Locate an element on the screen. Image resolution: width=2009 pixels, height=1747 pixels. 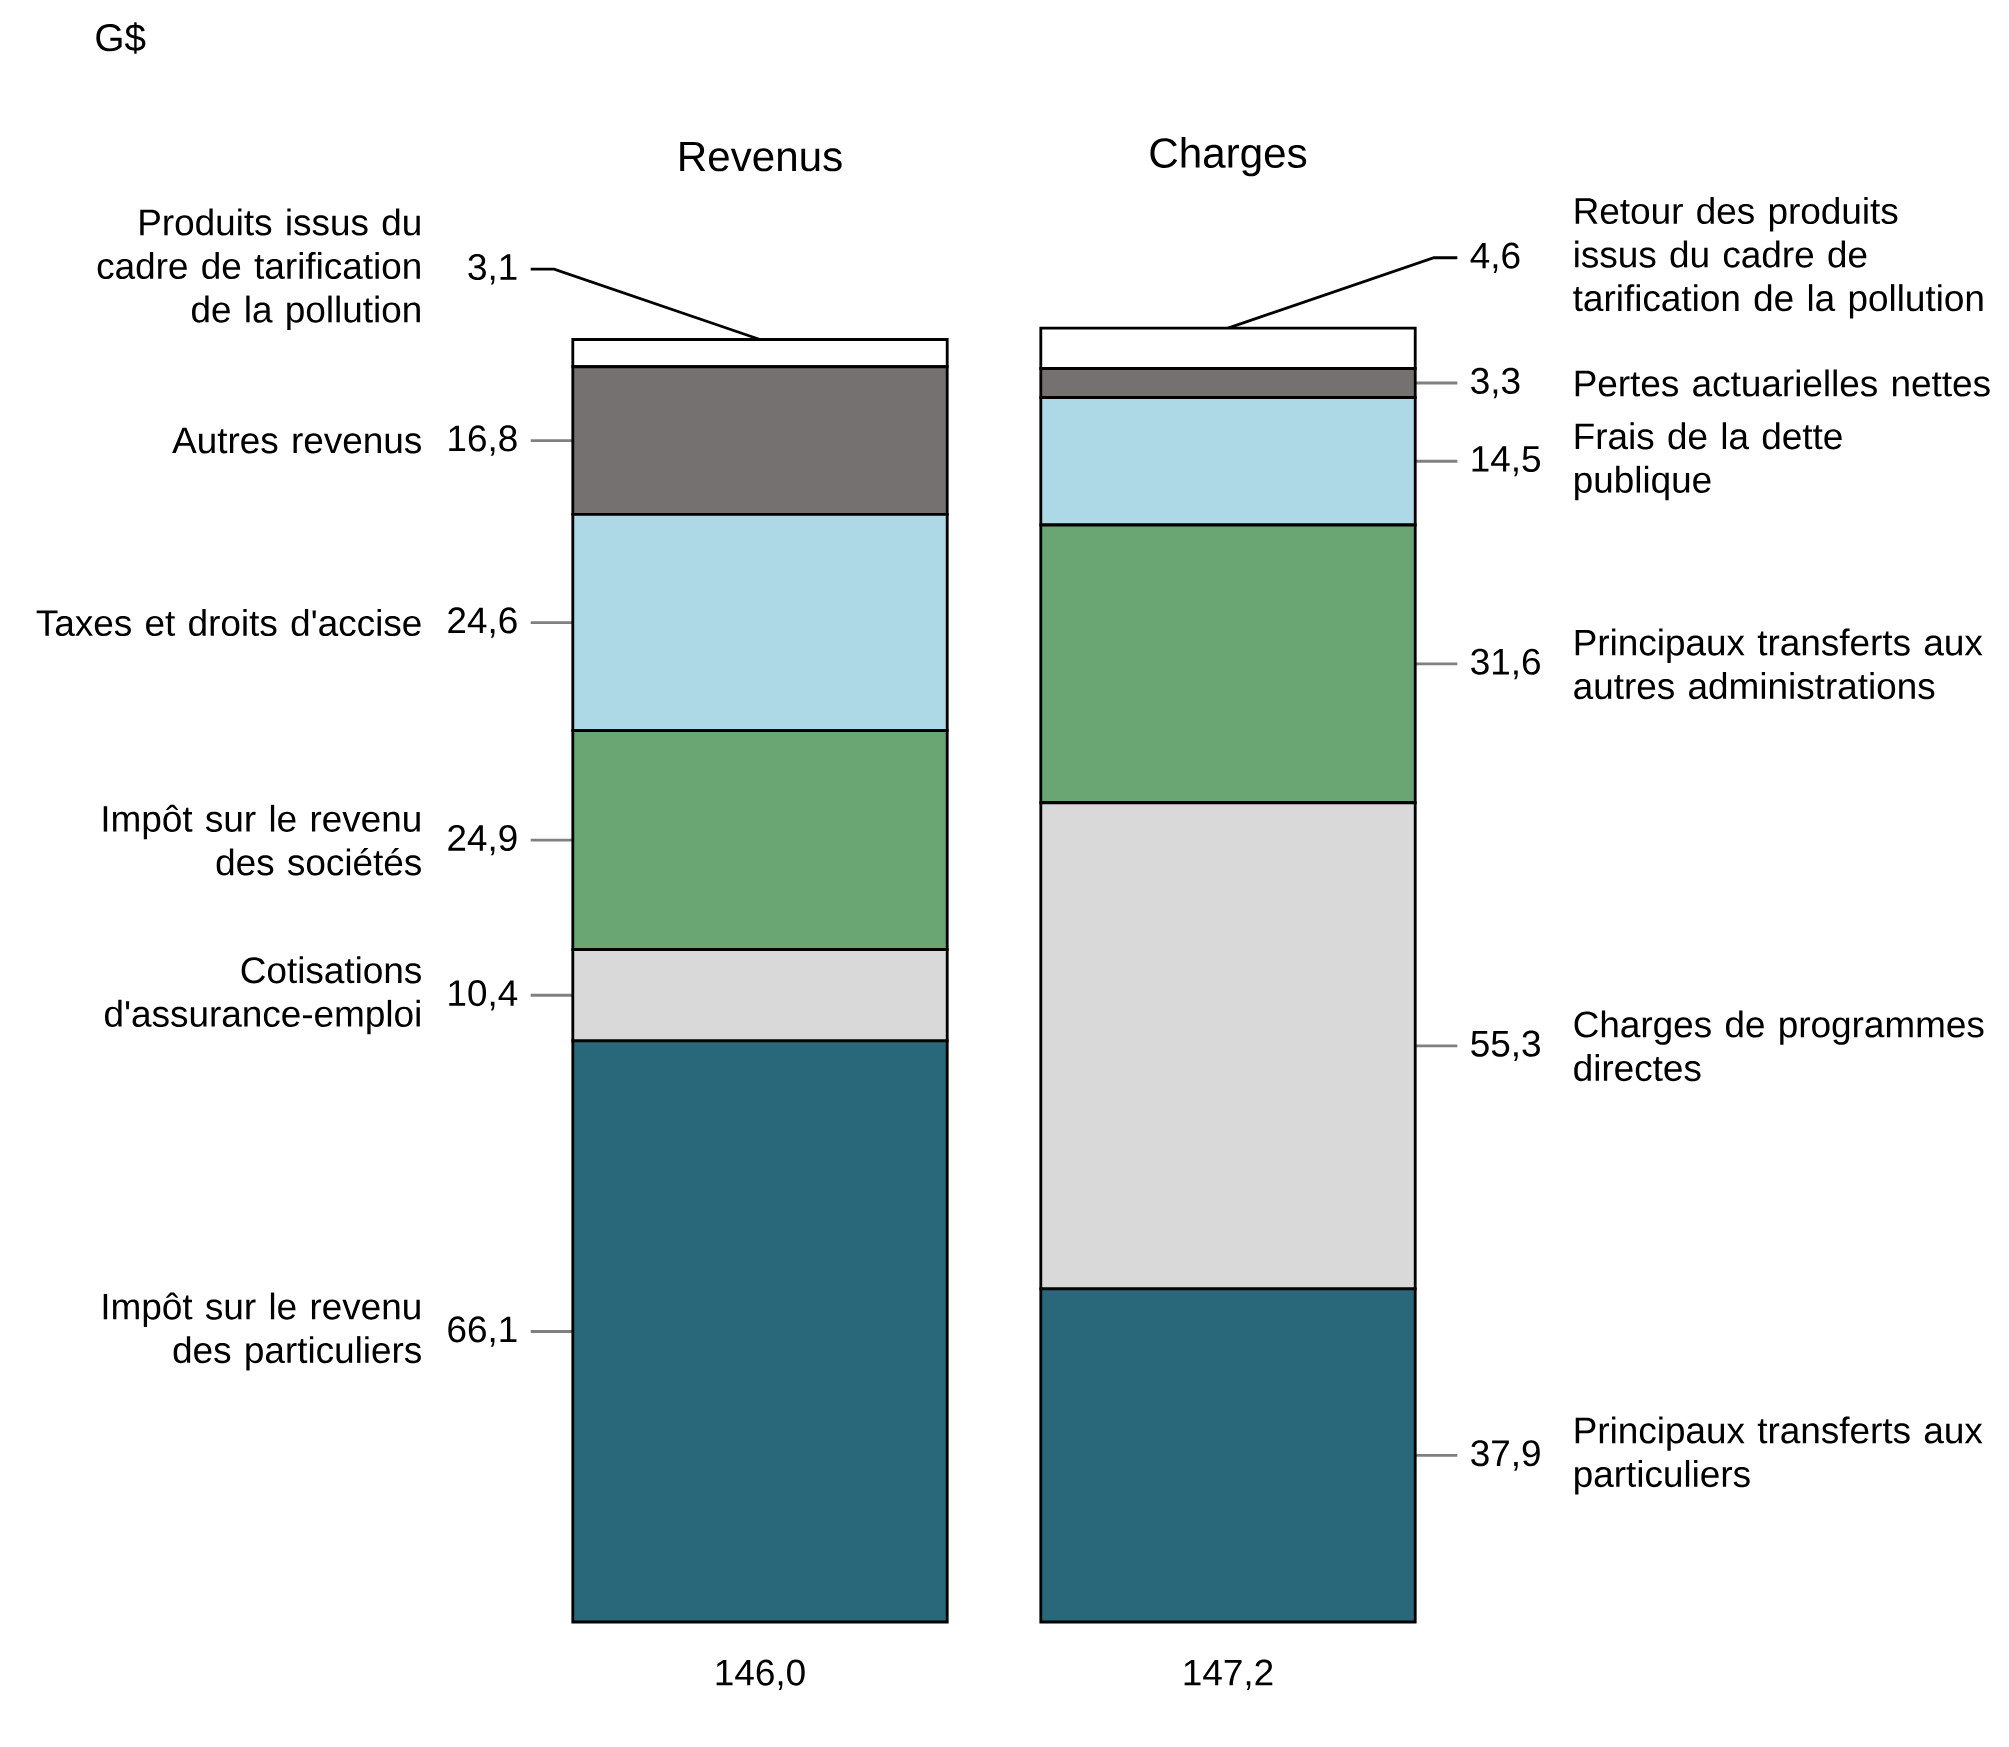
text: Frais de la dette publique is located at coordinates (1708, 461).